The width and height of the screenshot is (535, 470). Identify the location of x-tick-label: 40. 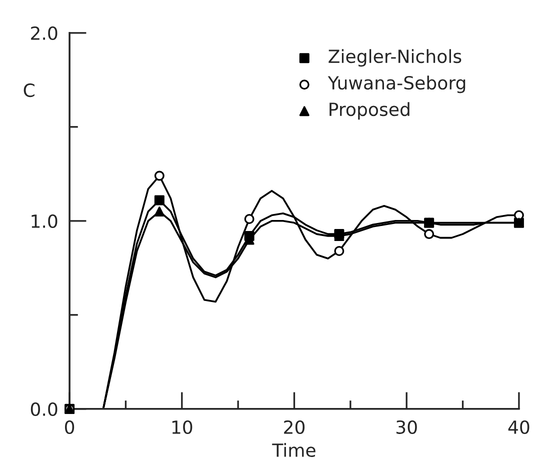
(519, 427).